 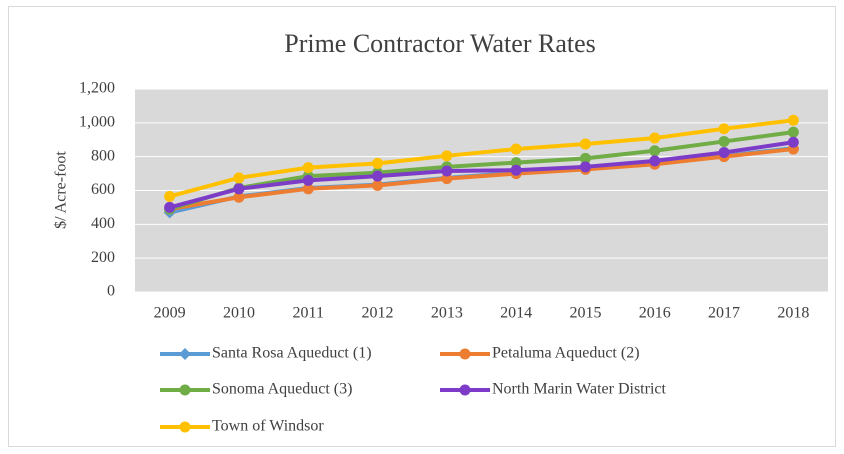 What do you see at coordinates (282, 389) in the screenshot?
I see `legend-label: Sonoma Aqueduct (3)` at bounding box center [282, 389].